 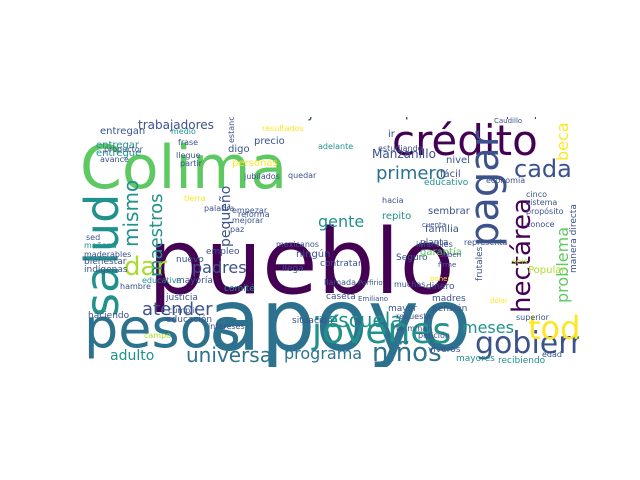 What do you see at coordinates (396, 216) in the screenshot?
I see `word-86: repito` at bounding box center [396, 216].